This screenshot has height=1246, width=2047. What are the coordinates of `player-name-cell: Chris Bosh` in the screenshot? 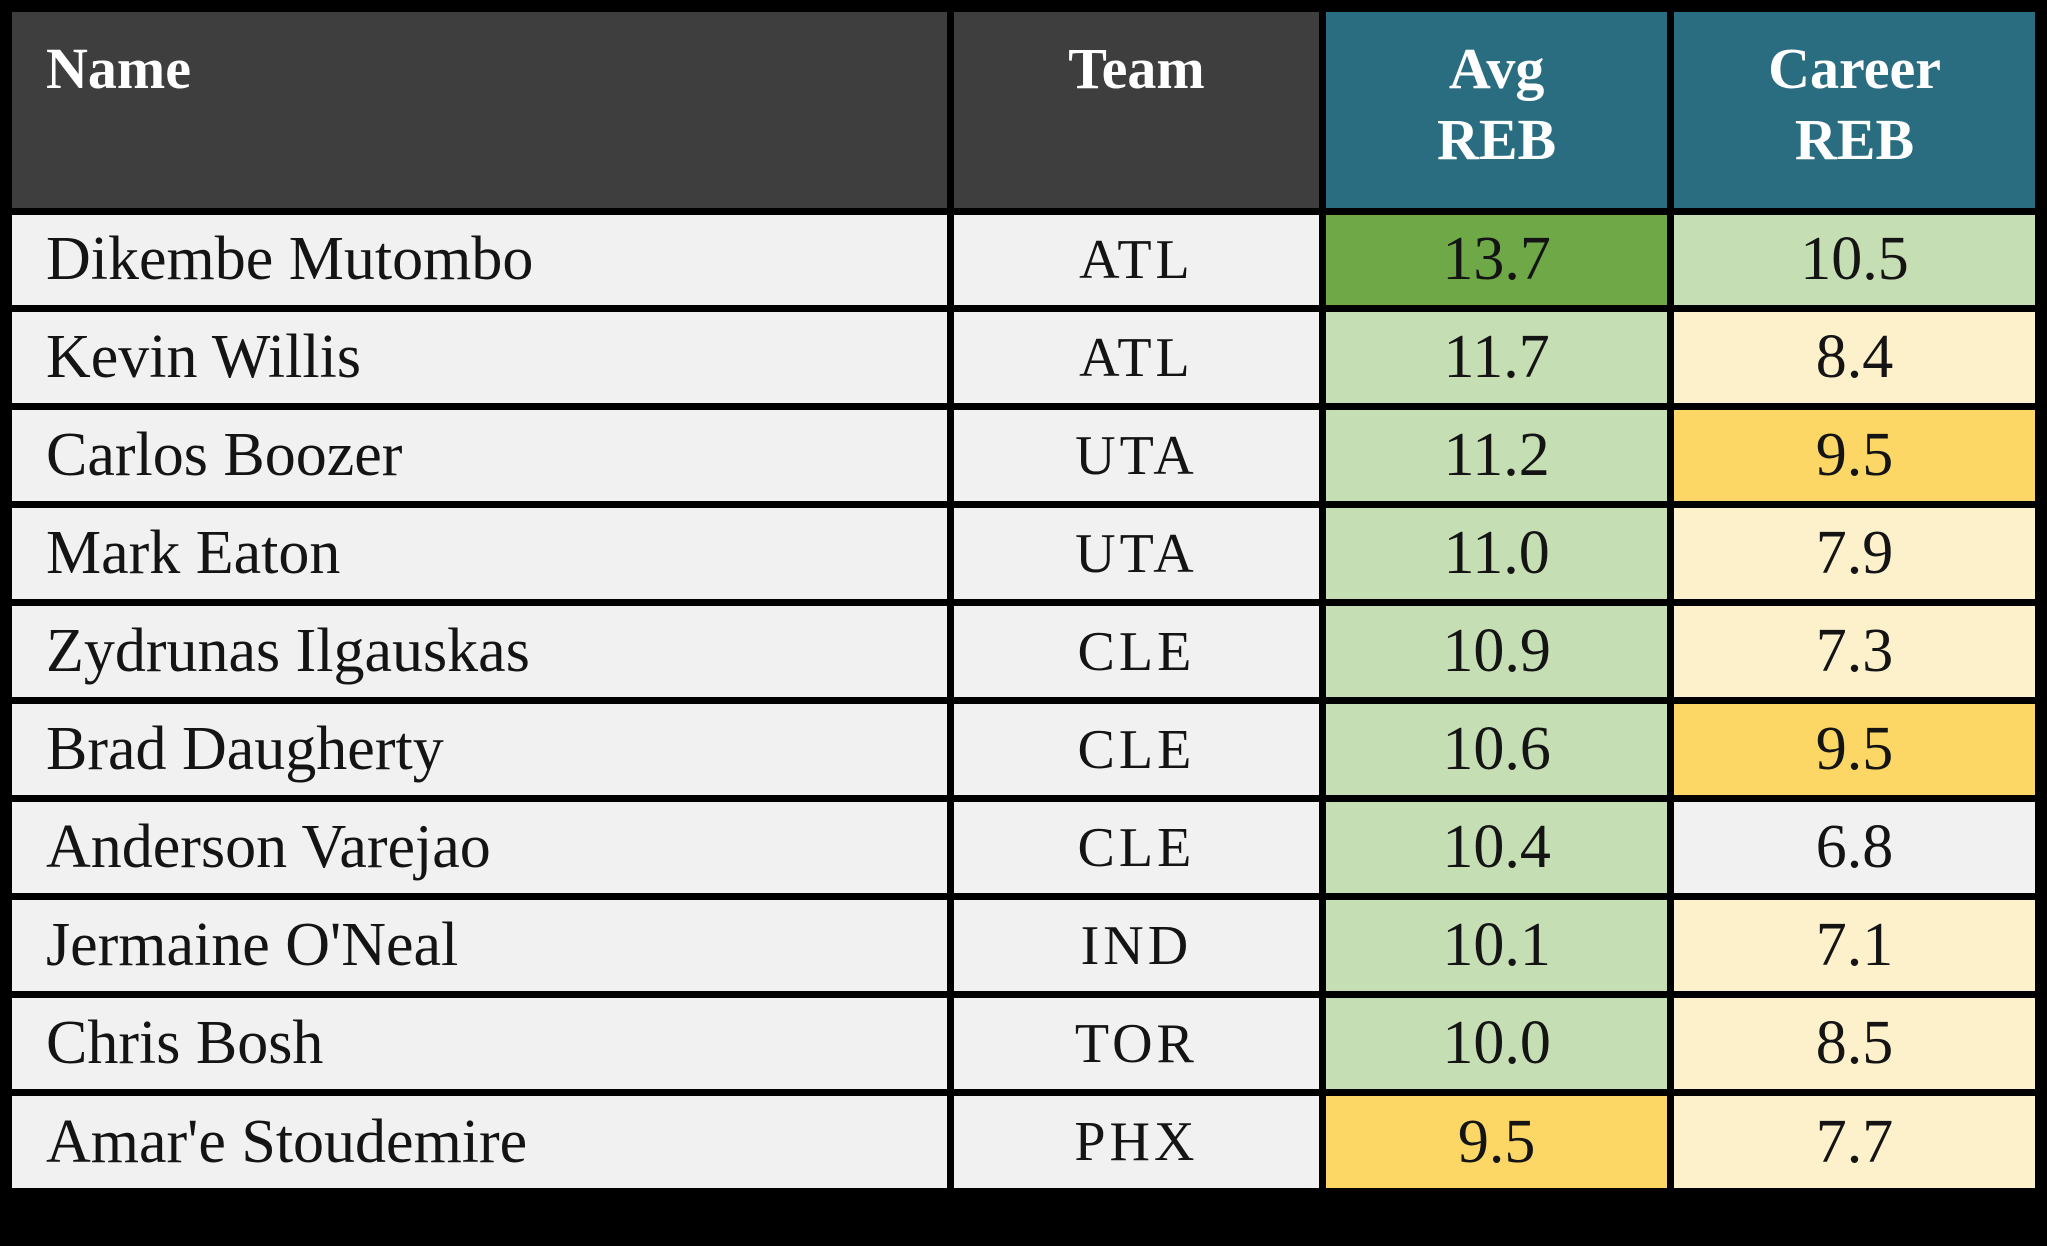 It's located at (478, 1044).